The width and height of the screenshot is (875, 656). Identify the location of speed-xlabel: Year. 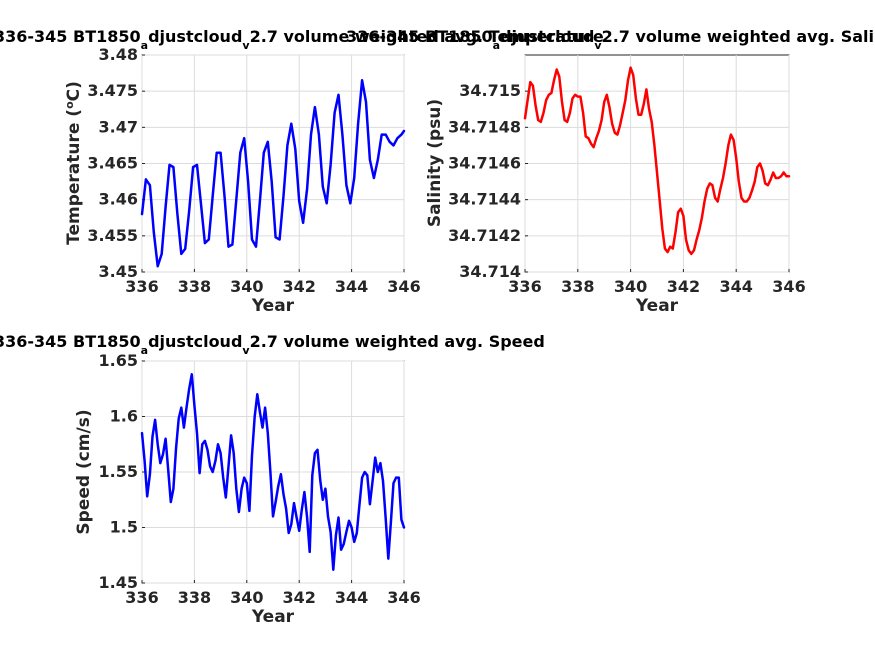
(273, 617).